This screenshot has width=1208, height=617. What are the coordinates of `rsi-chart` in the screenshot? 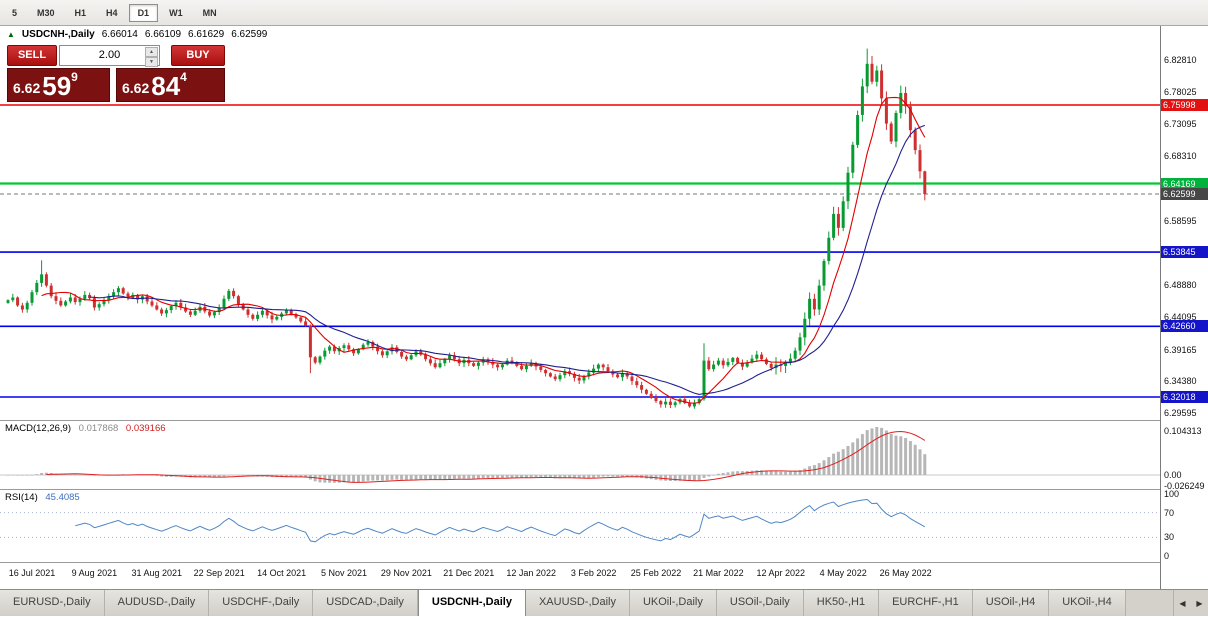 It's located at (580, 526).